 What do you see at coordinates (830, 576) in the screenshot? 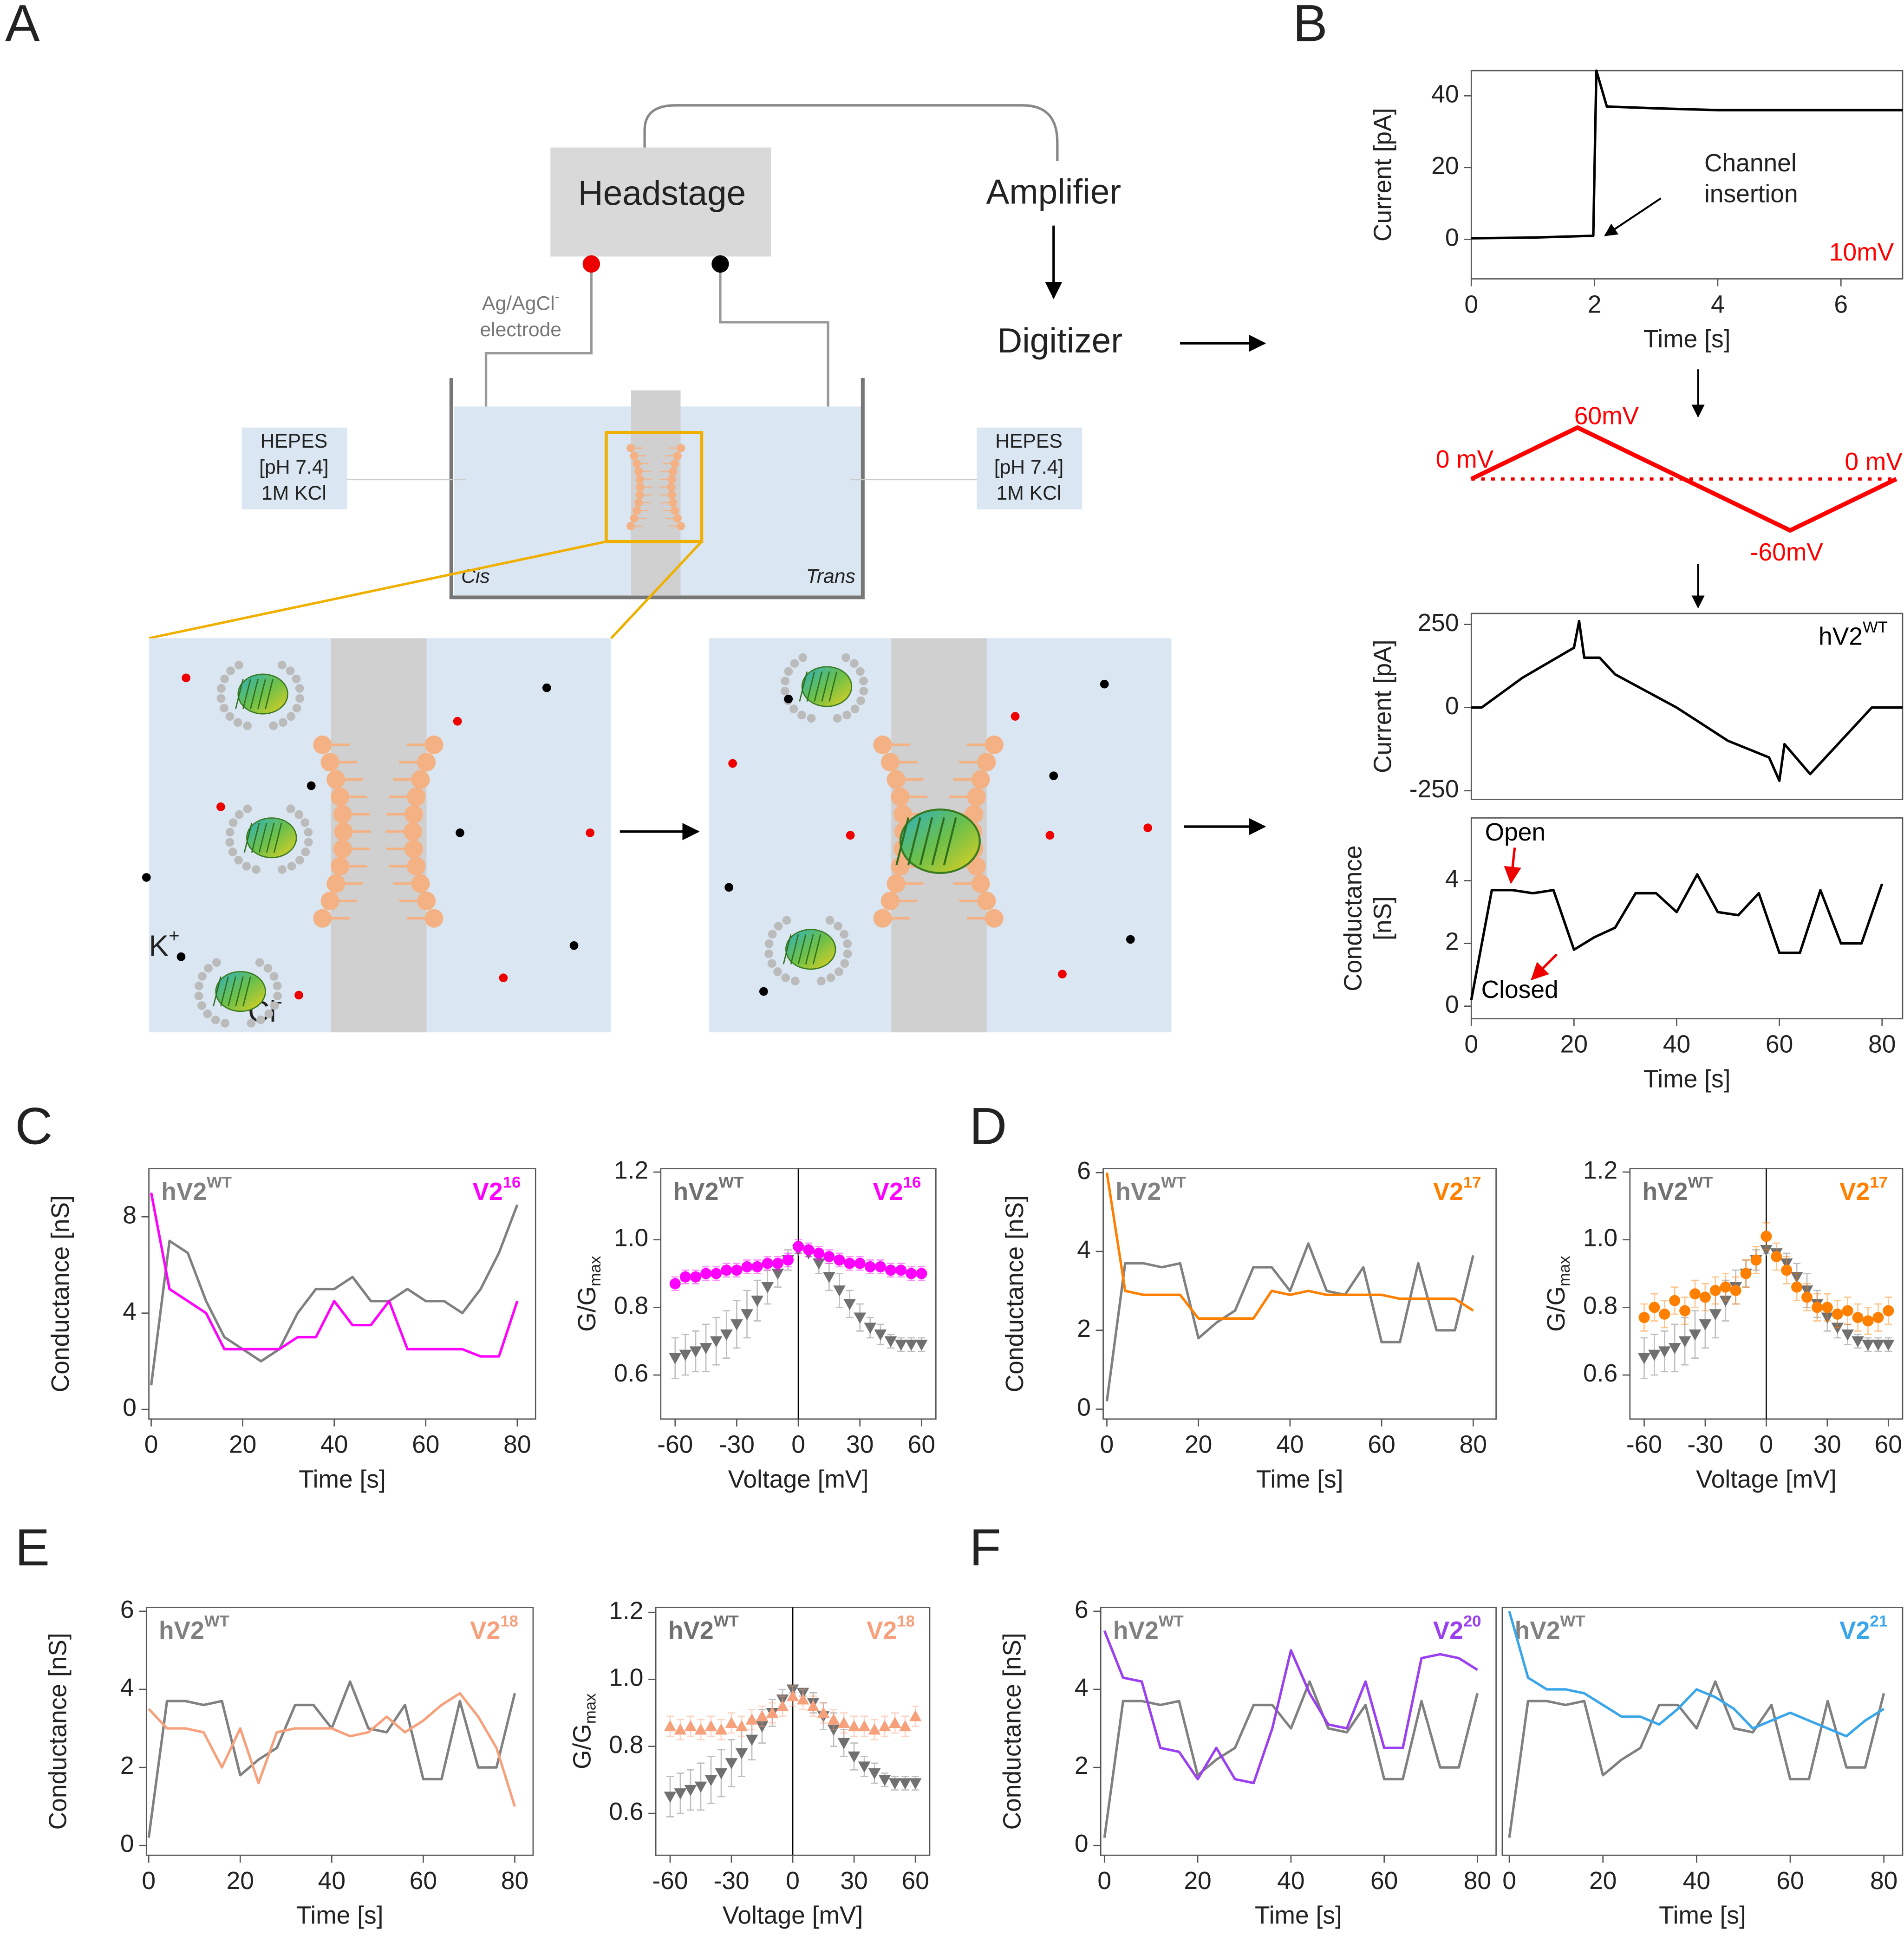
I see `trans-label: Trans` at bounding box center [830, 576].